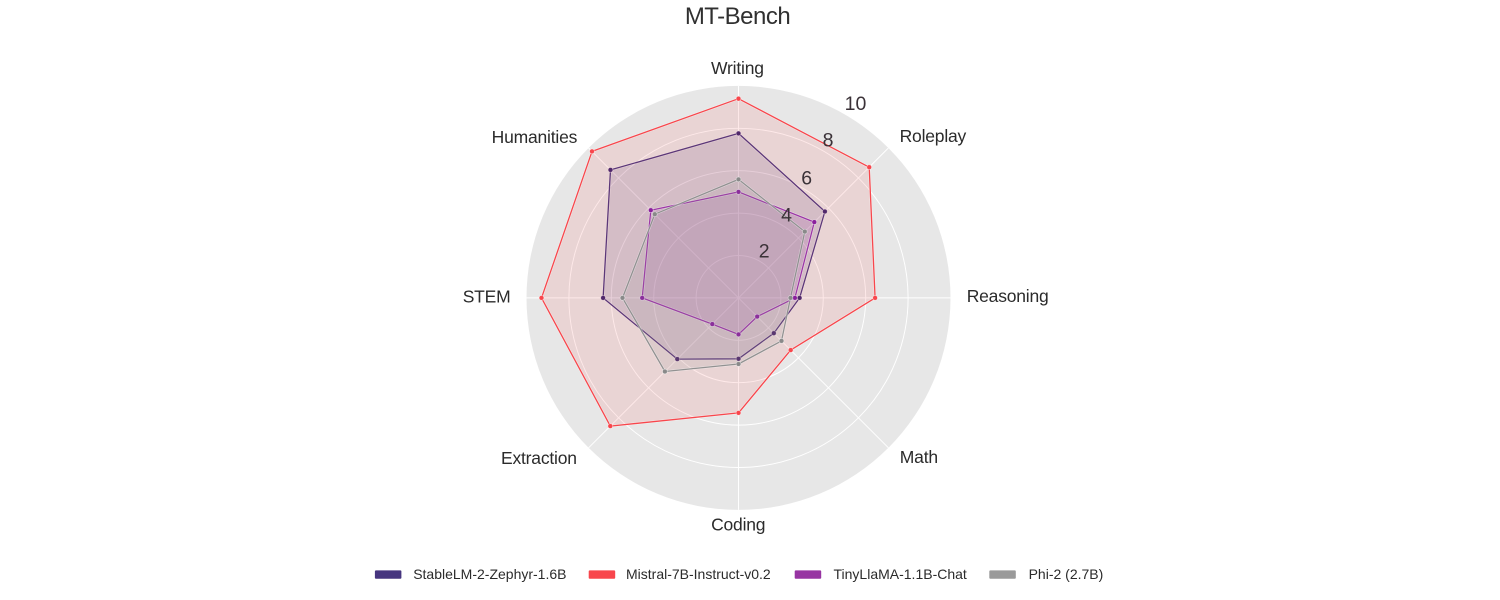  Describe the element at coordinates (933, 136) in the screenshot. I see `svg-text: Roleplay` at that location.